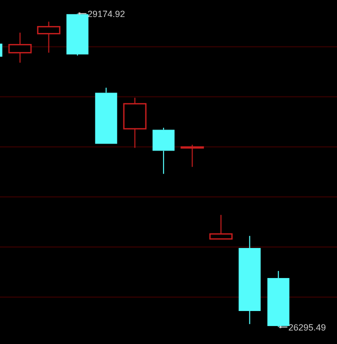  I want to click on annotation: 29174.92, so click(106, 14).